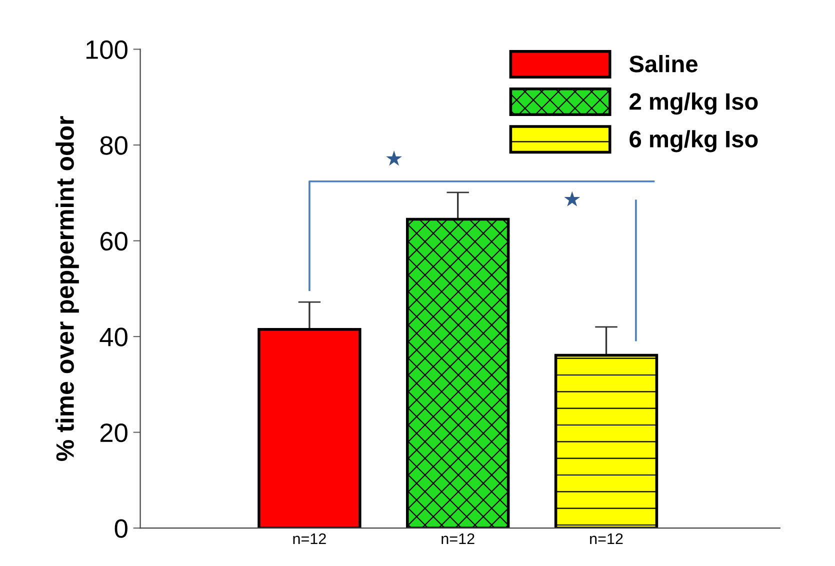 This screenshot has width=835, height=566. What do you see at coordinates (114, 432) in the screenshot?
I see `y-tick-label: 20` at bounding box center [114, 432].